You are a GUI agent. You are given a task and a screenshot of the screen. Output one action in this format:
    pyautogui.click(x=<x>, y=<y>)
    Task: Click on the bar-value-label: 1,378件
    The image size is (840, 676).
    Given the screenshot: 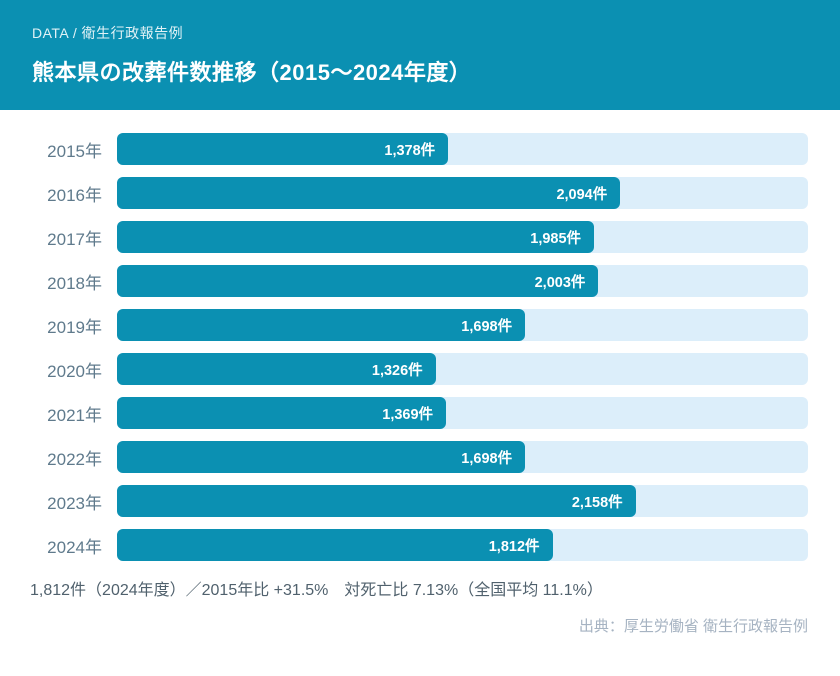 What is the action you would take?
    pyautogui.click(x=410, y=150)
    